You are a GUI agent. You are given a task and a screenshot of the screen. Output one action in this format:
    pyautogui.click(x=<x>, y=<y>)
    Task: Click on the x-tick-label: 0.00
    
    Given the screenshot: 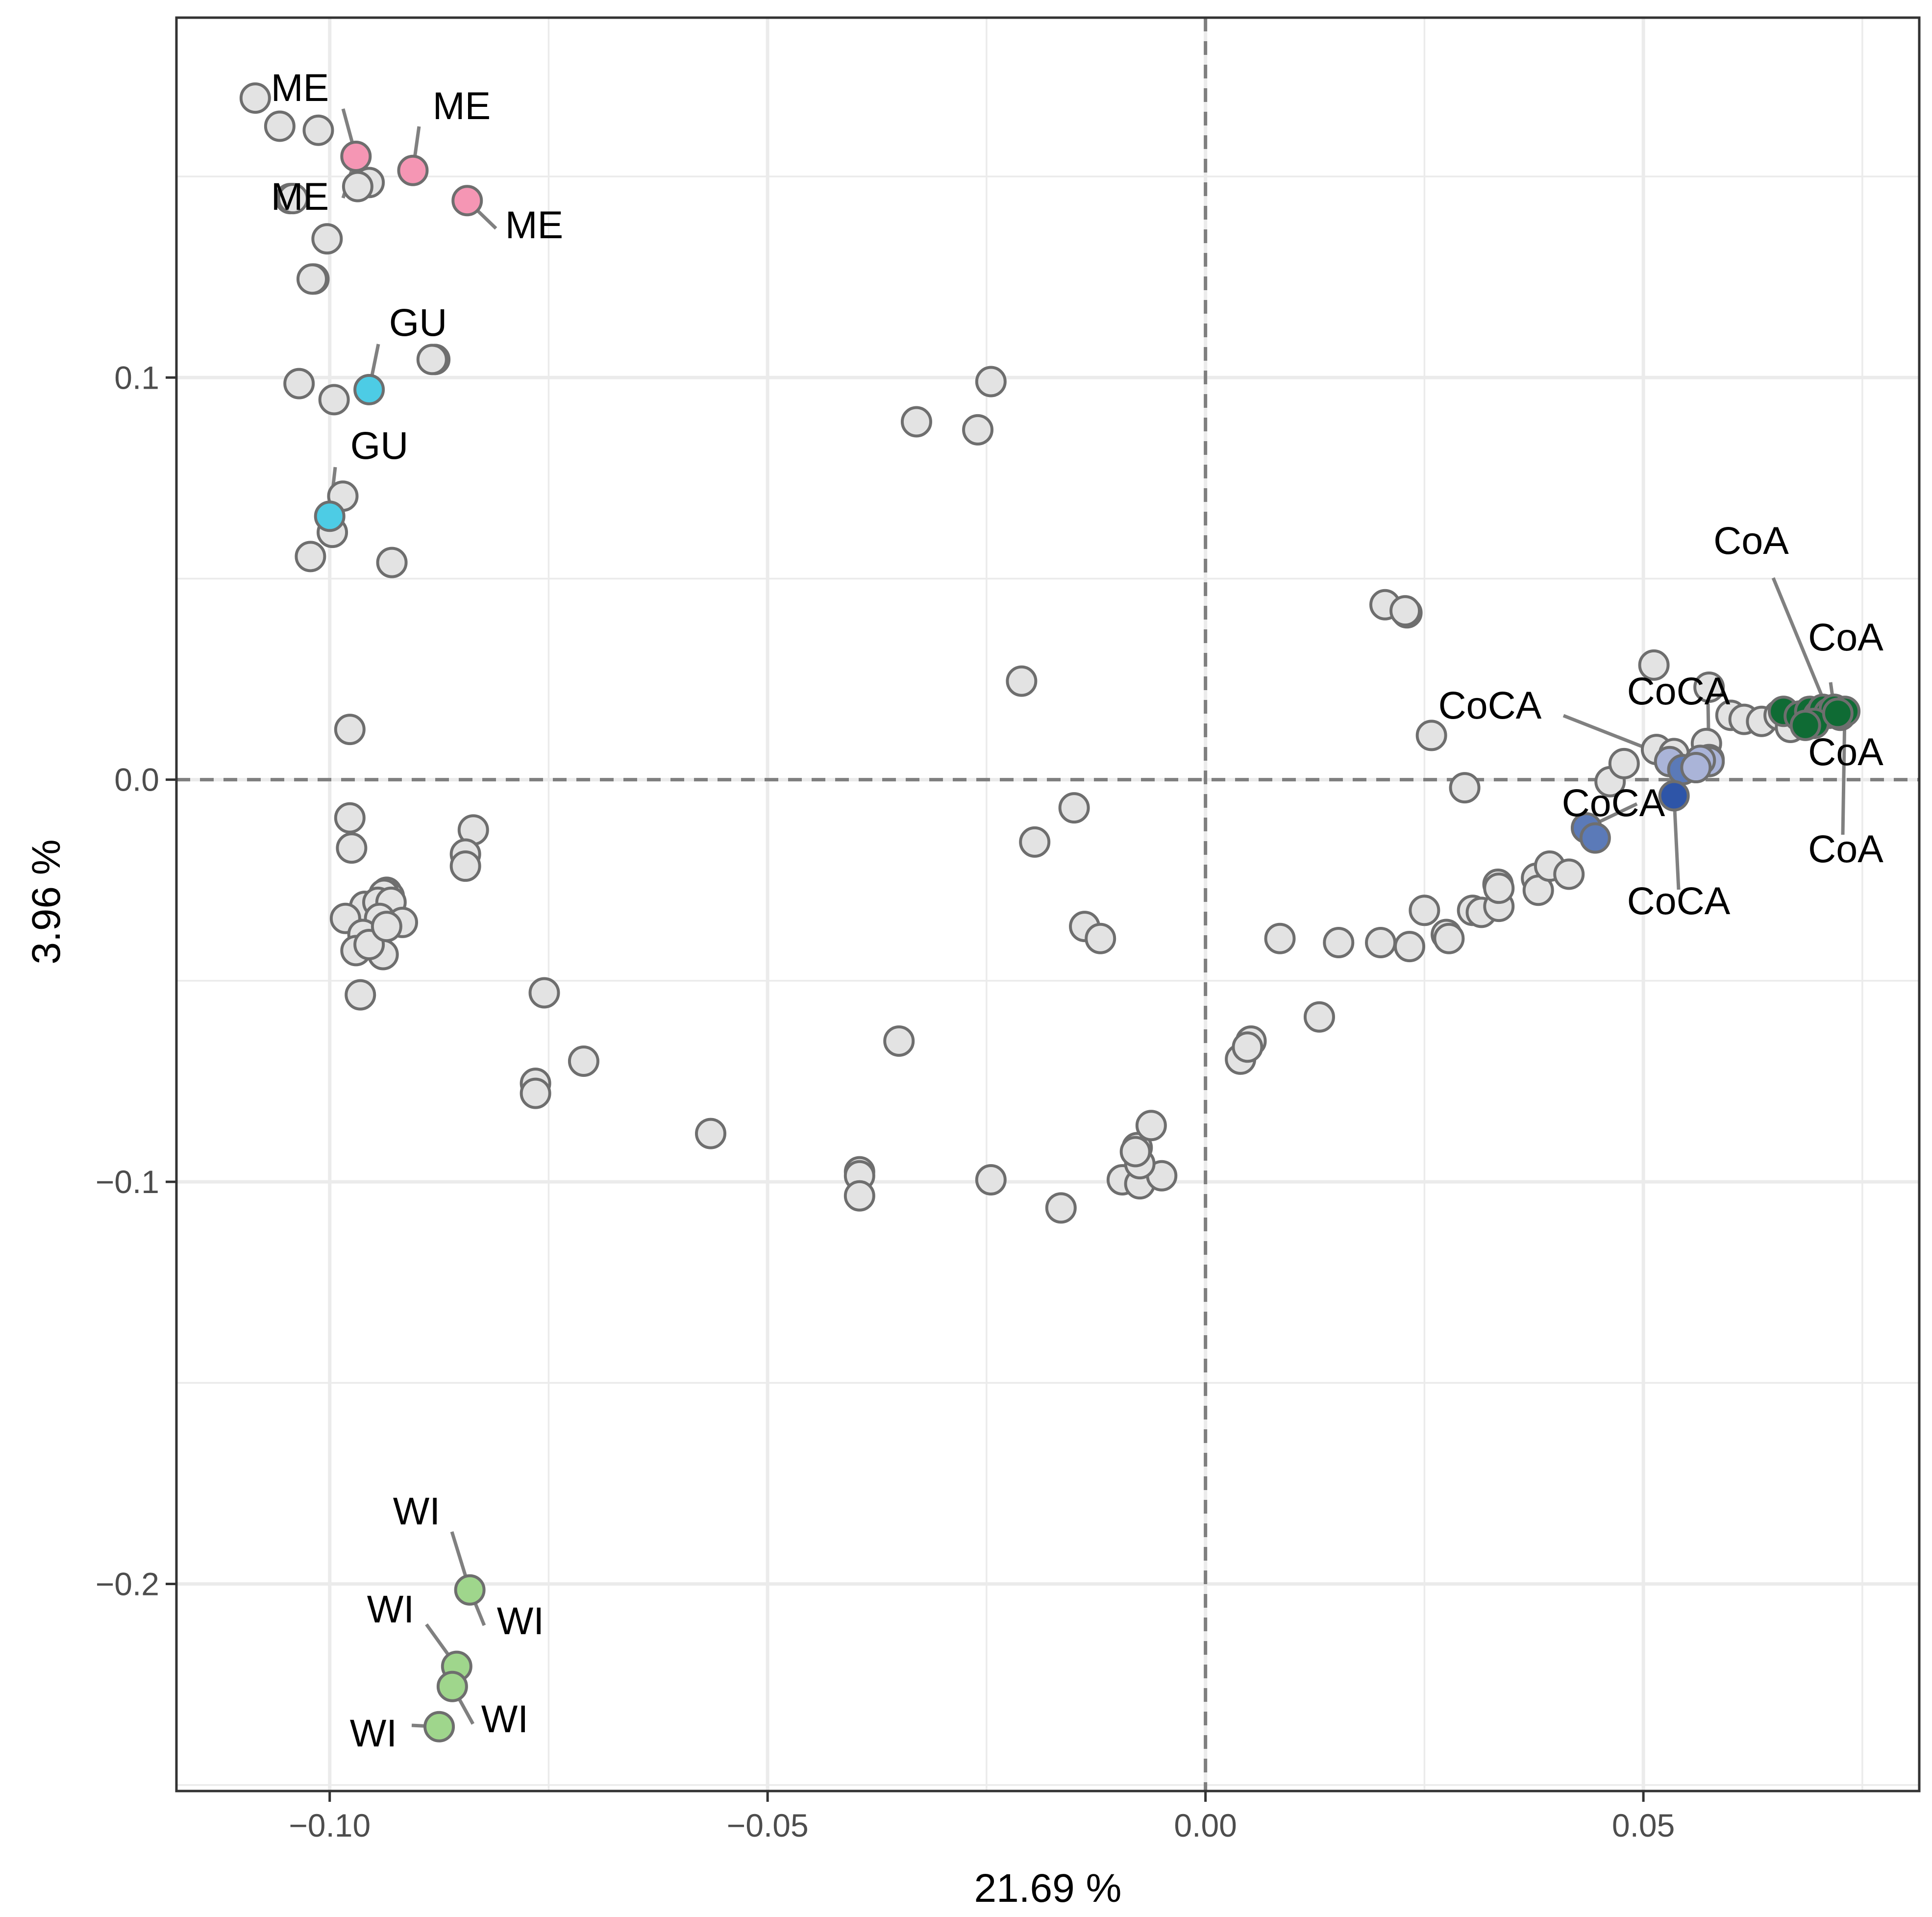 What is the action you would take?
    pyautogui.click(x=1205, y=1825)
    